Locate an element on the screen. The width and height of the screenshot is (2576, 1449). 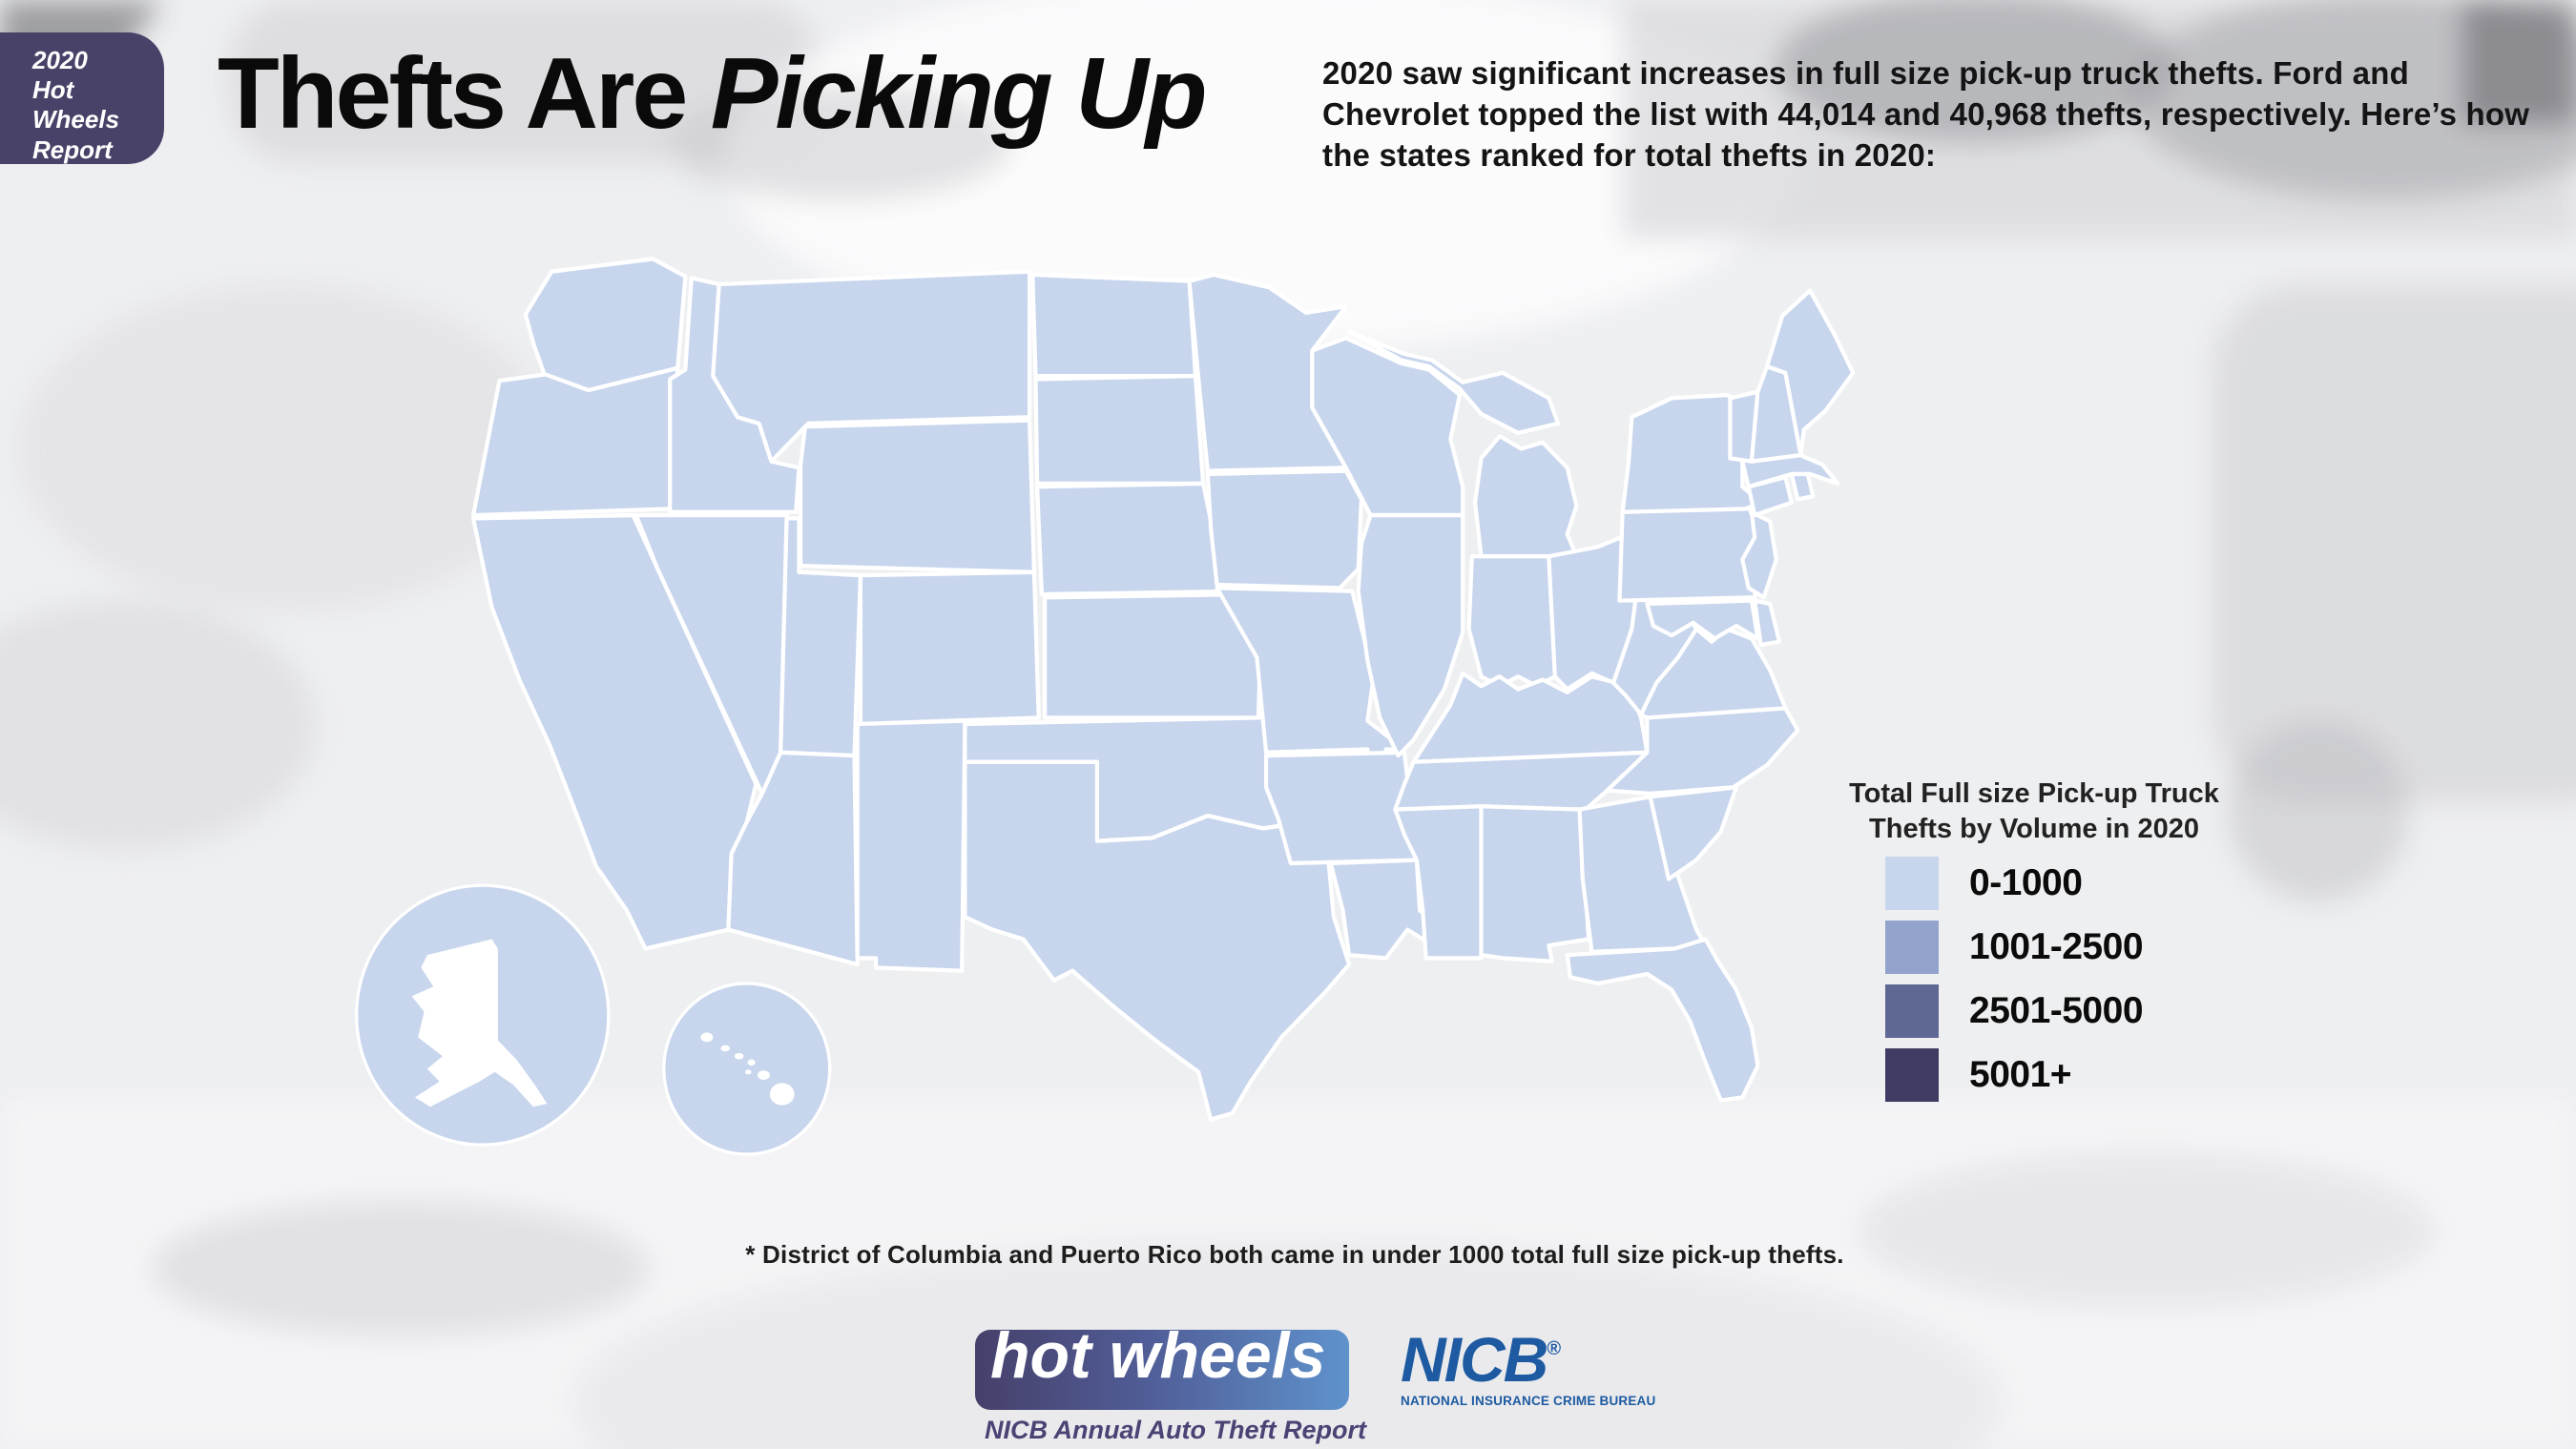
hawaii-inset-circle is located at coordinates (747, 1069).